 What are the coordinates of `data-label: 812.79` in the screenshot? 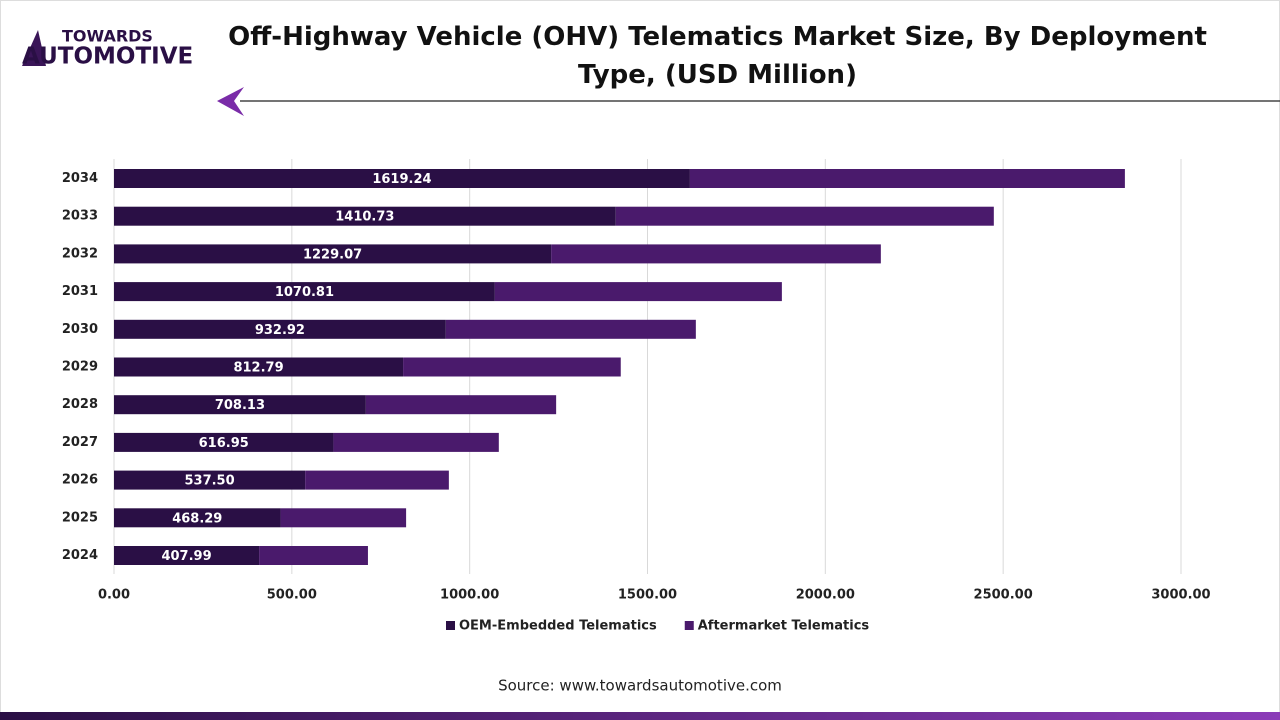 It's located at (258, 368).